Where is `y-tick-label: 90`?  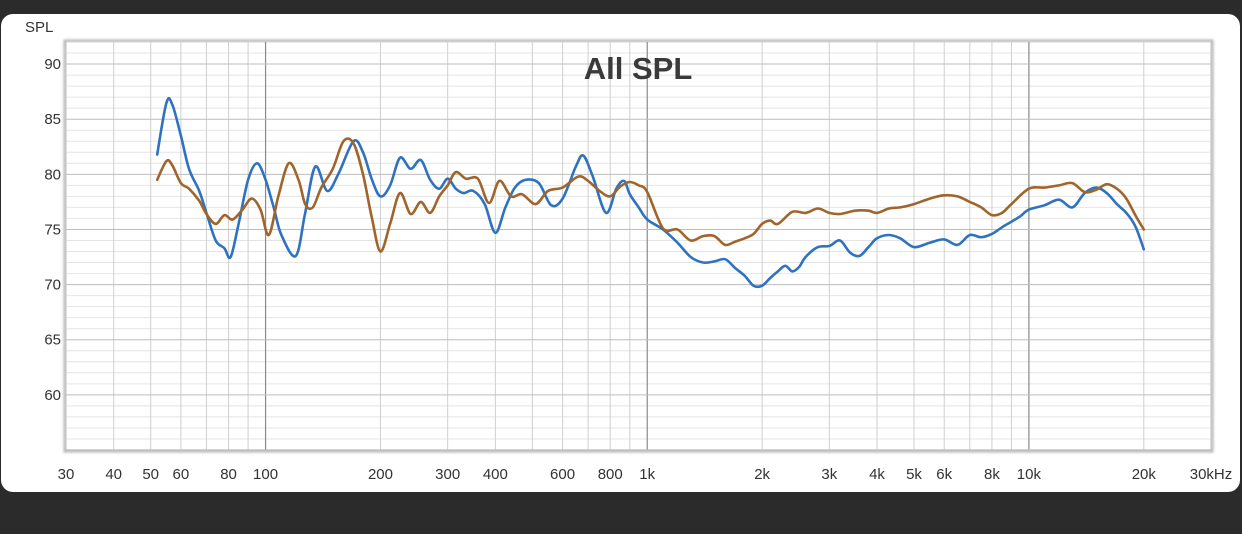 y-tick-label: 90 is located at coordinates (52, 64).